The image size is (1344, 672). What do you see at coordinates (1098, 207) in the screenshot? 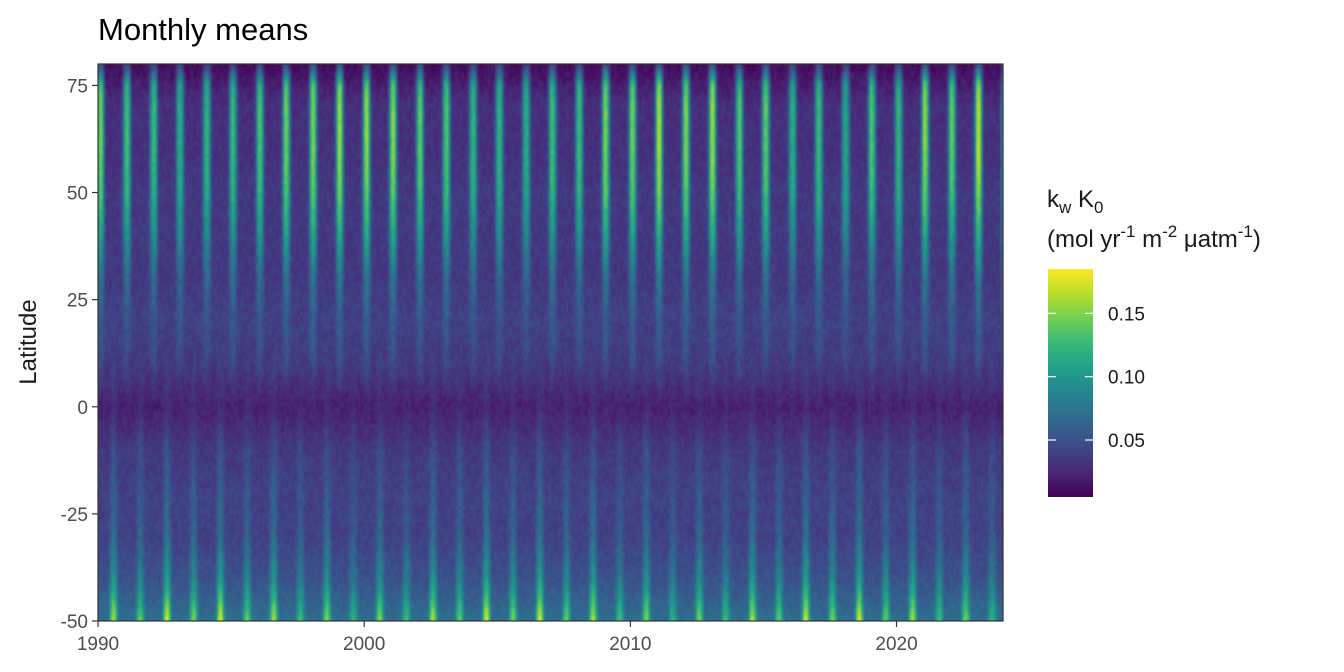
I see `legend-title-sub-0: 0` at bounding box center [1098, 207].